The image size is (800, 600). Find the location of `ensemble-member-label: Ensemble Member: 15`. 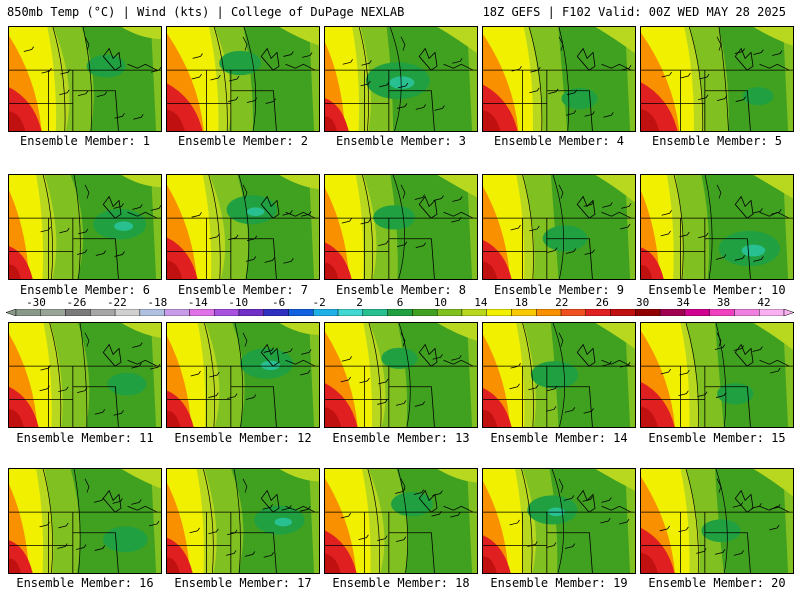

ensemble-member-label: Ensemble Member: 15 is located at coordinates (717, 438).